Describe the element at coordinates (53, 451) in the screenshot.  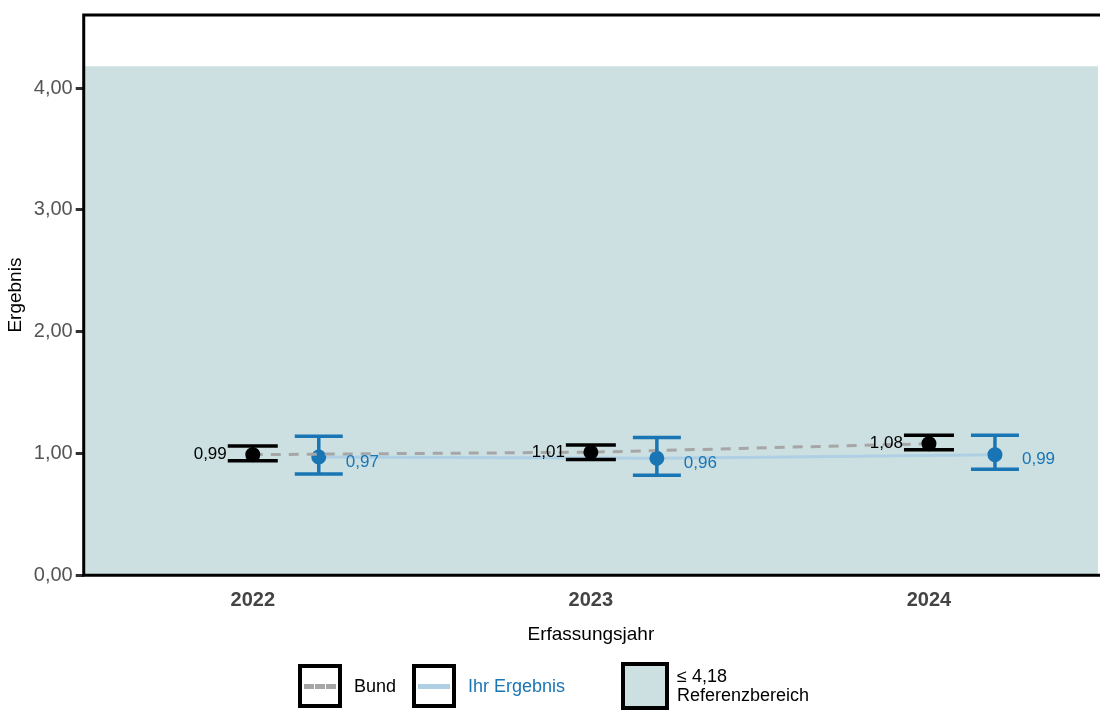
I see `y-tick-label: 1,00` at that location.